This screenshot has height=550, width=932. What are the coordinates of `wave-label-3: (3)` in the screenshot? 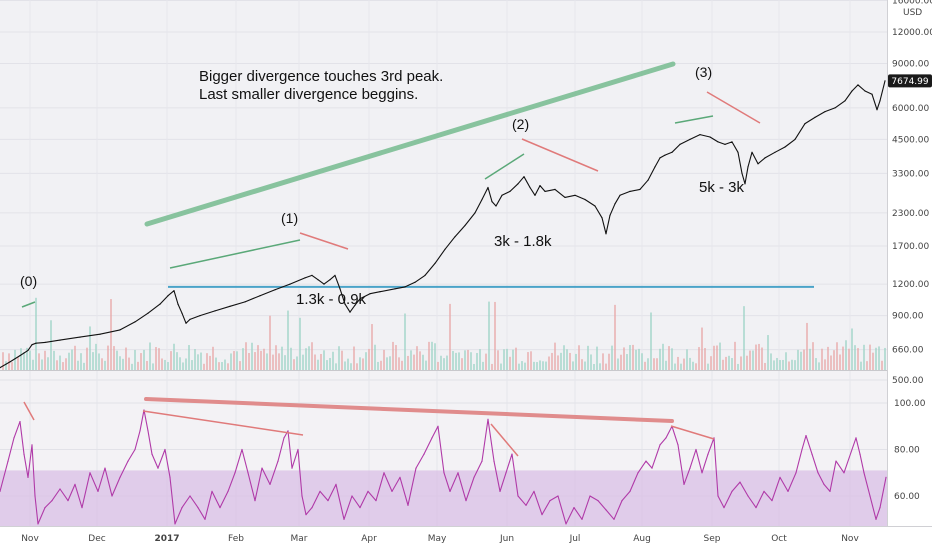 It's located at (703, 72).